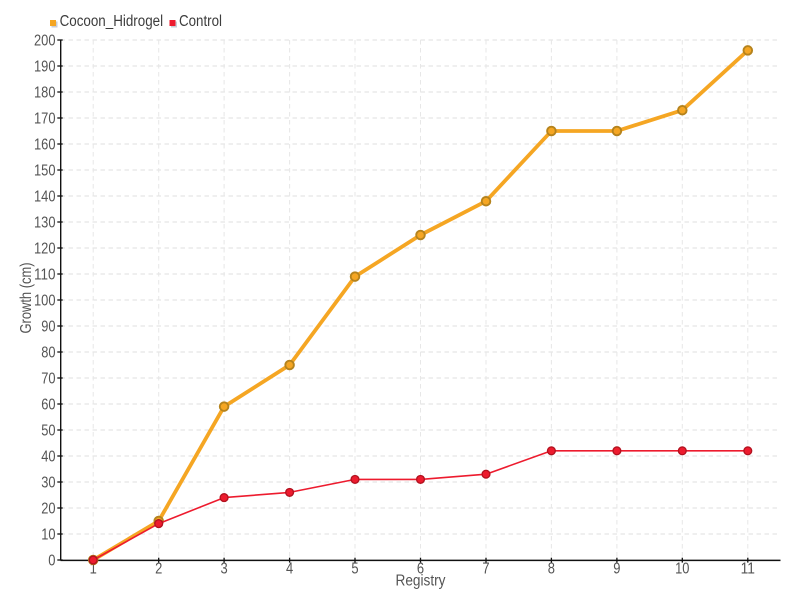 The image size is (800, 600). What do you see at coordinates (200, 21) in the screenshot?
I see `svg-text: Control` at bounding box center [200, 21].